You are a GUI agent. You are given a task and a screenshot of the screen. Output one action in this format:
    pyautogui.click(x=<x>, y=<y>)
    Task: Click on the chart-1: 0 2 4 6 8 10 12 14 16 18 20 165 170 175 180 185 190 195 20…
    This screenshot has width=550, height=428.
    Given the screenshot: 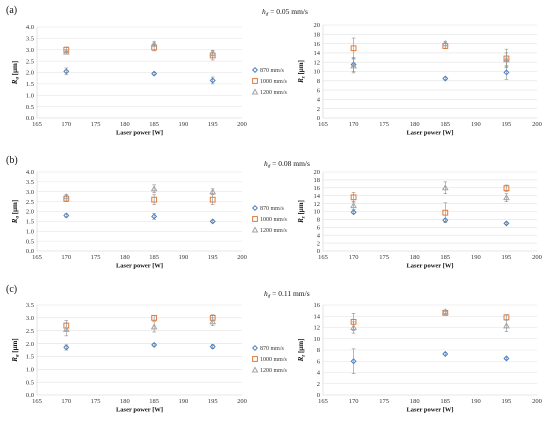 What is the action you would take?
    pyautogui.click(x=419, y=79)
    